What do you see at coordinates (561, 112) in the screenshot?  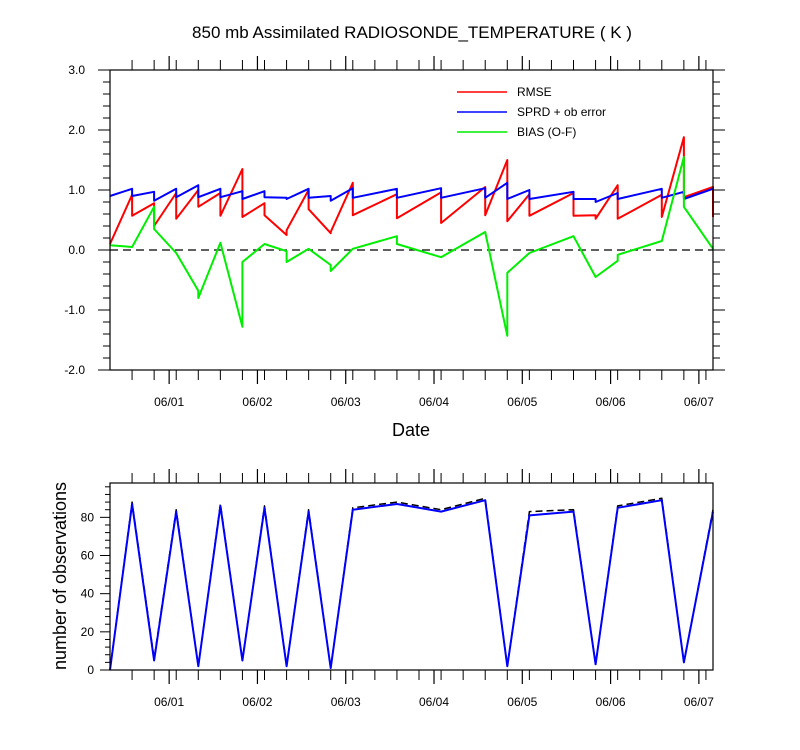 I see `legend-label: SPRD + ob error` at bounding box center [561, 112].